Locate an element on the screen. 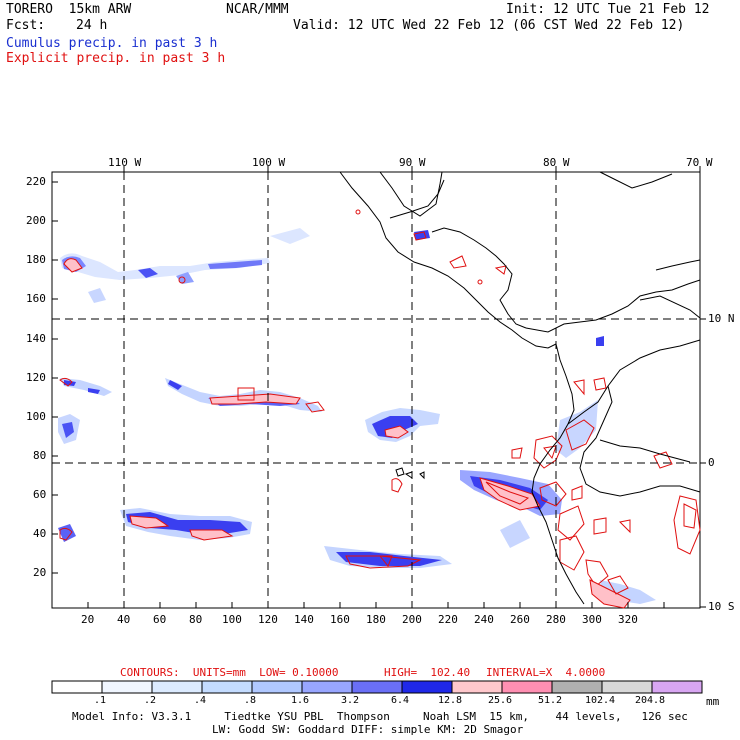  legend-value: 1.6 is located at coordinates (300, 700).